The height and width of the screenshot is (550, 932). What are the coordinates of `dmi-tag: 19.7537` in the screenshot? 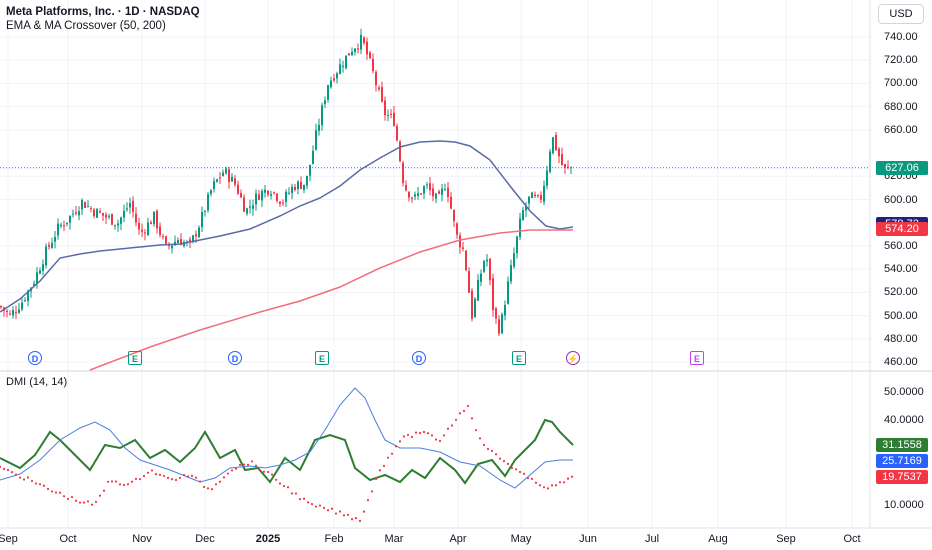 It's located at (902, 477).